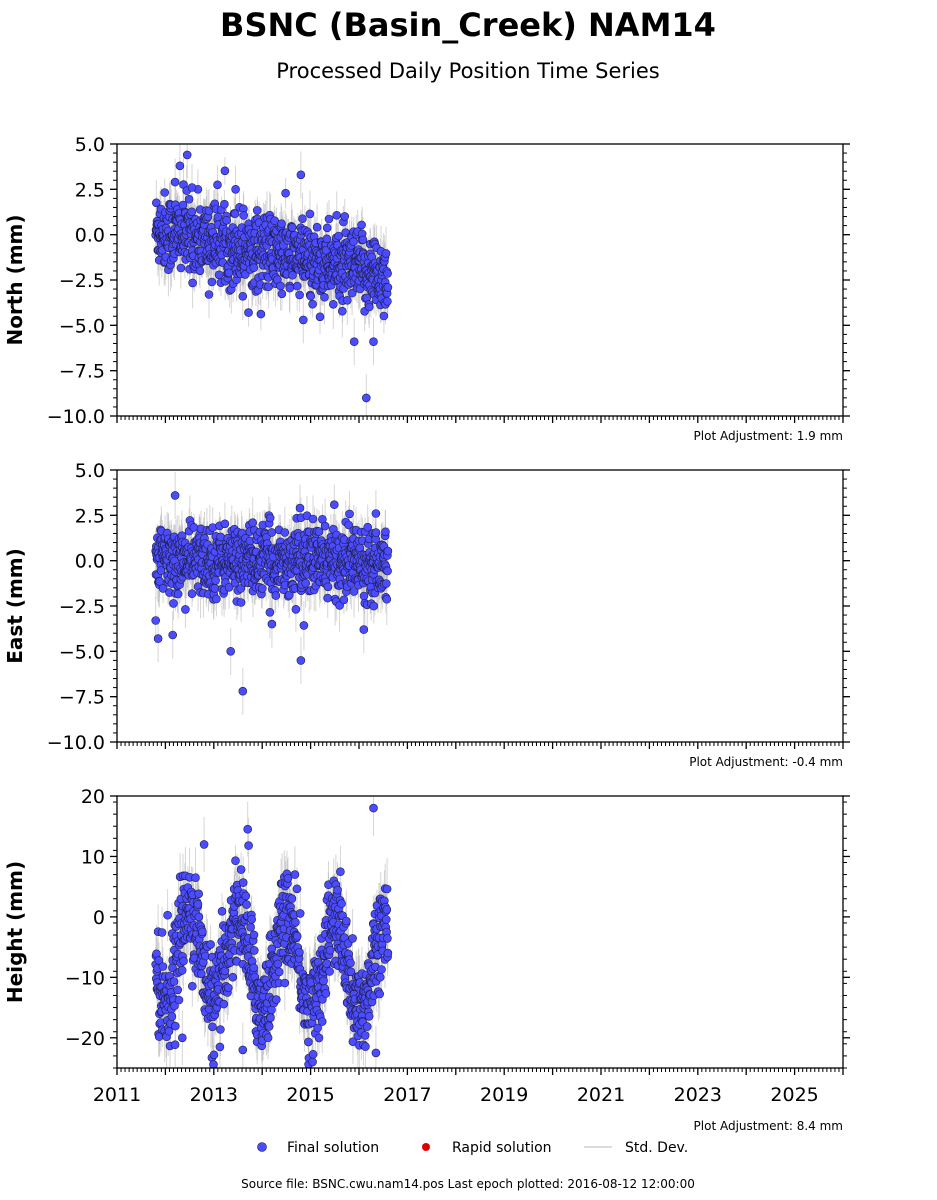  I want to click on y-tick-label: 0.0, so click(90, 236).